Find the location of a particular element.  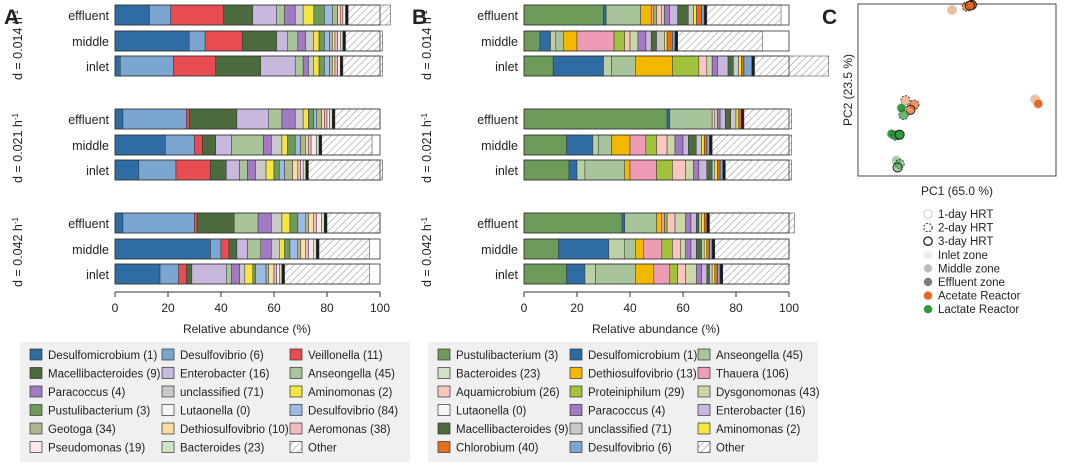

panel-a-group-label-2: d = 0.042 h-1 is located at coordinates (18, 251).